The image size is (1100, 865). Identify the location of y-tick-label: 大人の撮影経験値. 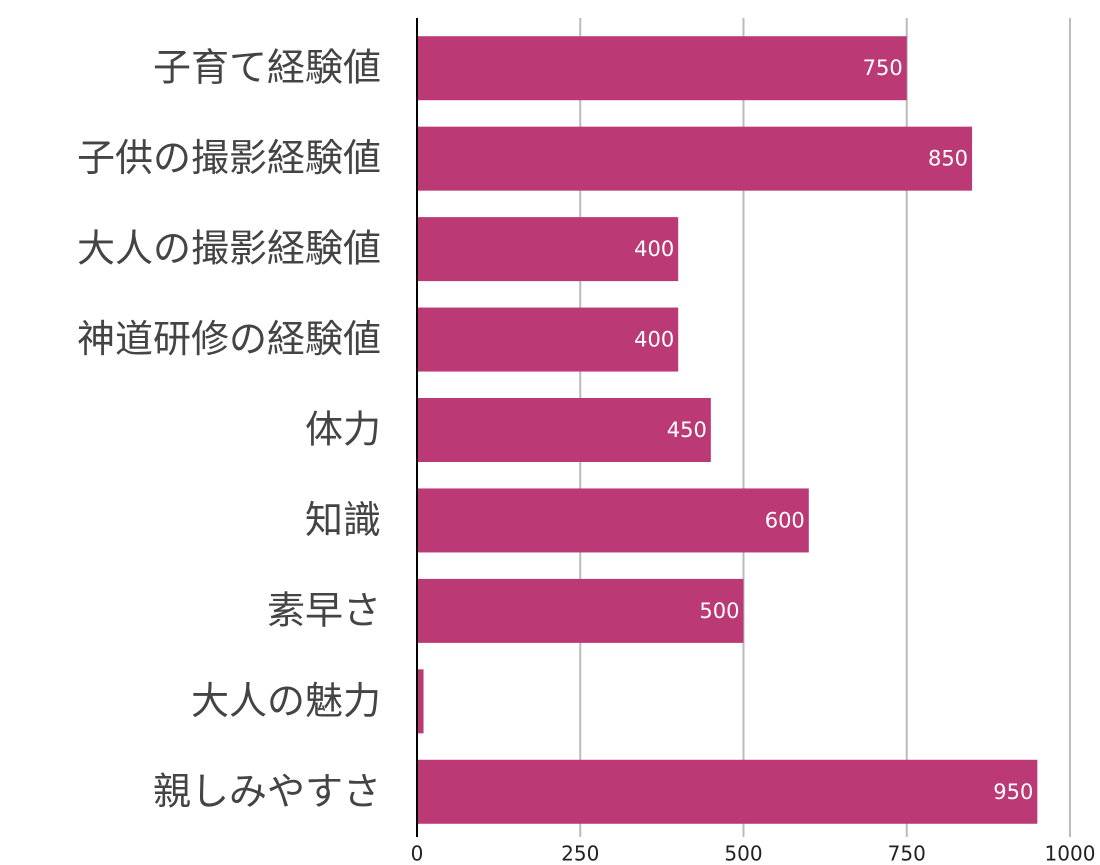
(229, 249).